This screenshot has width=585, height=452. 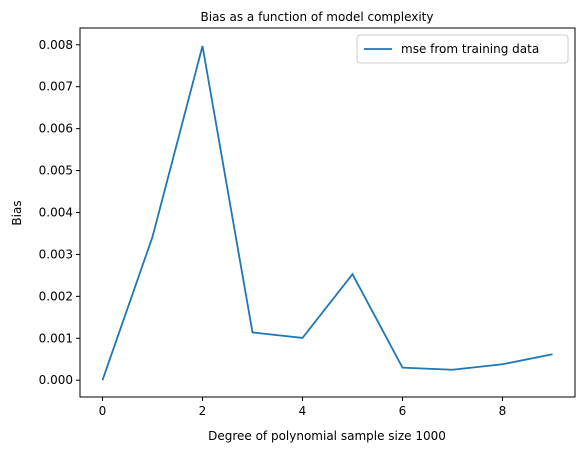 I want to click on y-tick-label: 0.000, so click(x=56, y=380).